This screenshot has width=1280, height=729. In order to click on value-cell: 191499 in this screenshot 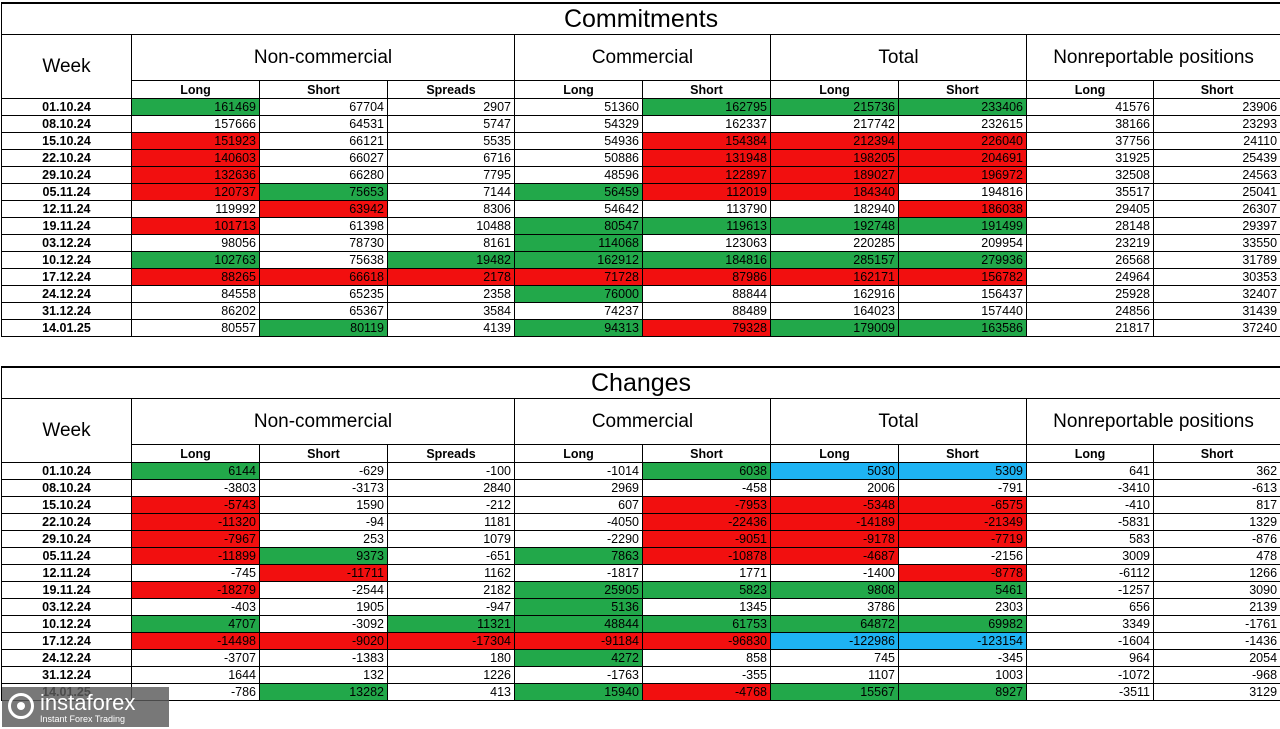, I will do `click(962, 226)`.